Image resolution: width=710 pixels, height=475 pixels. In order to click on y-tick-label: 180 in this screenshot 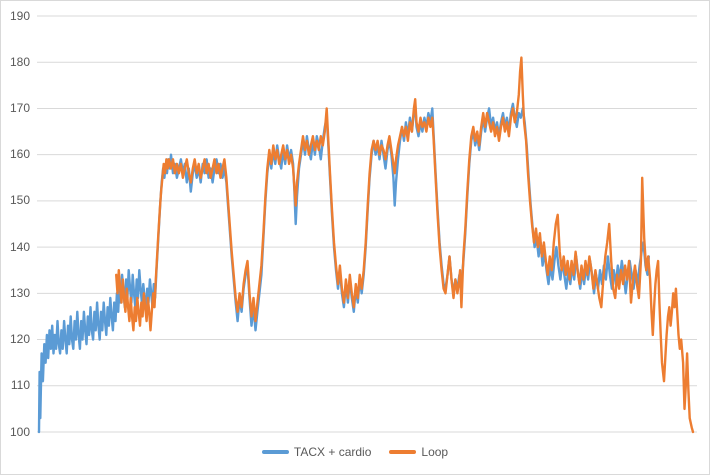, I will do `click(19, 61)`.